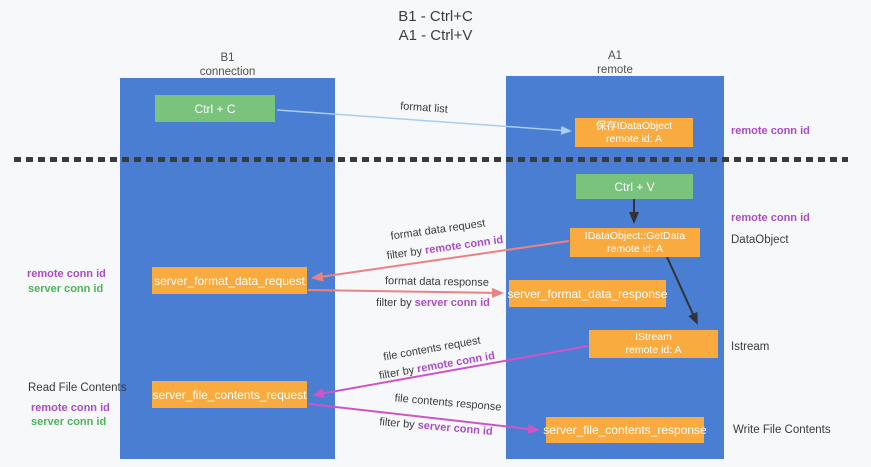 The image size is (871, 467). I want to click on node-ctrl-c: Ctrl + C, so click(215, 108).